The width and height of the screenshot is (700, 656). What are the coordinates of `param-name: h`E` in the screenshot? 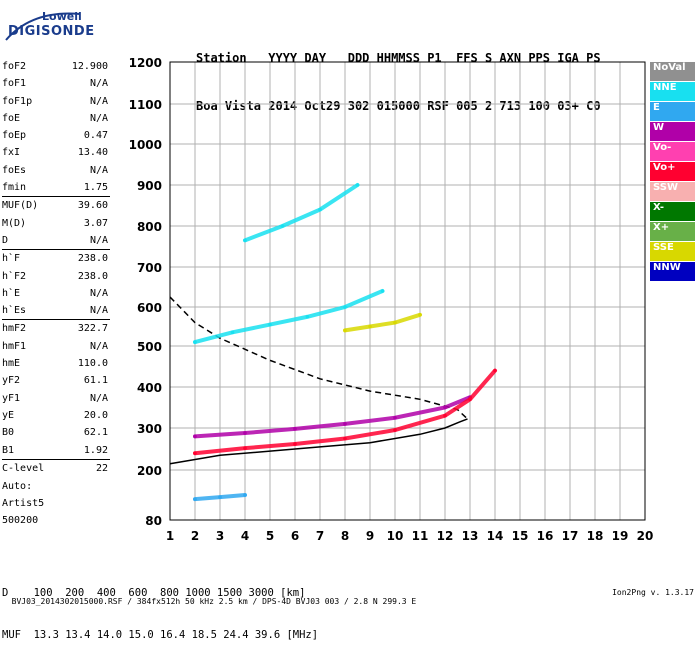 It's located at (11, 293).